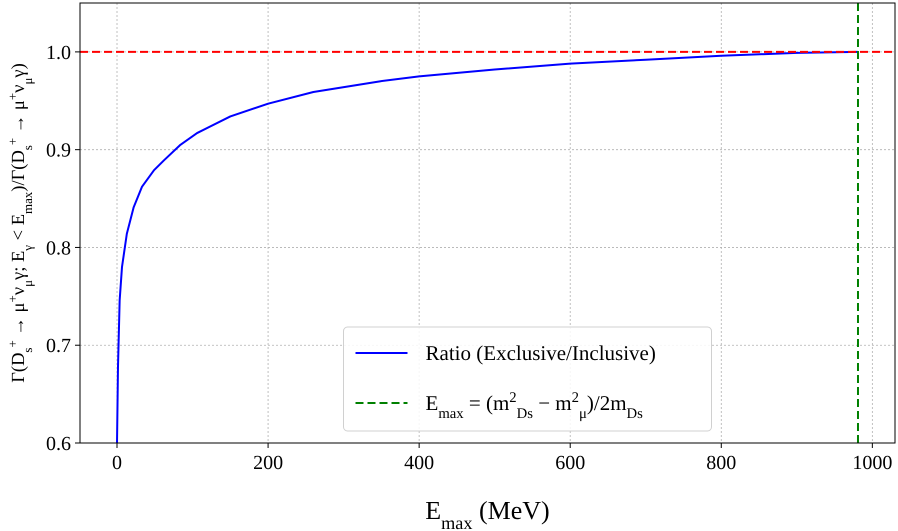 This screenshot has height=531, width=898. I want to click on y-tick-label: 0.9, so click(58, 151).